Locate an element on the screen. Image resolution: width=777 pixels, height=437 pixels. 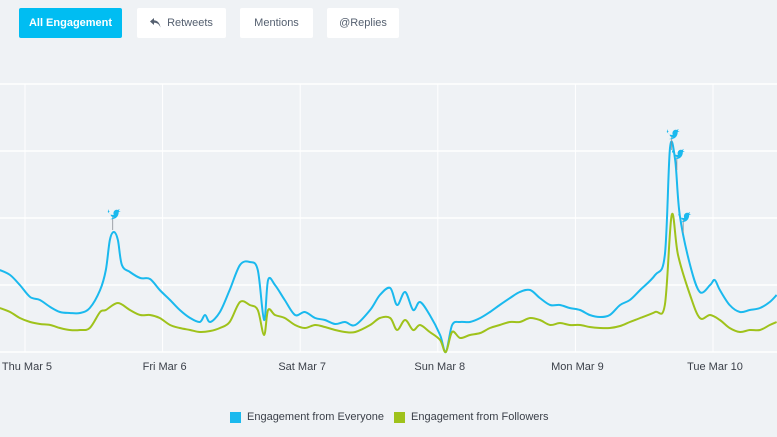
mentions-button: Mentions is located at coordinates (276, 23).